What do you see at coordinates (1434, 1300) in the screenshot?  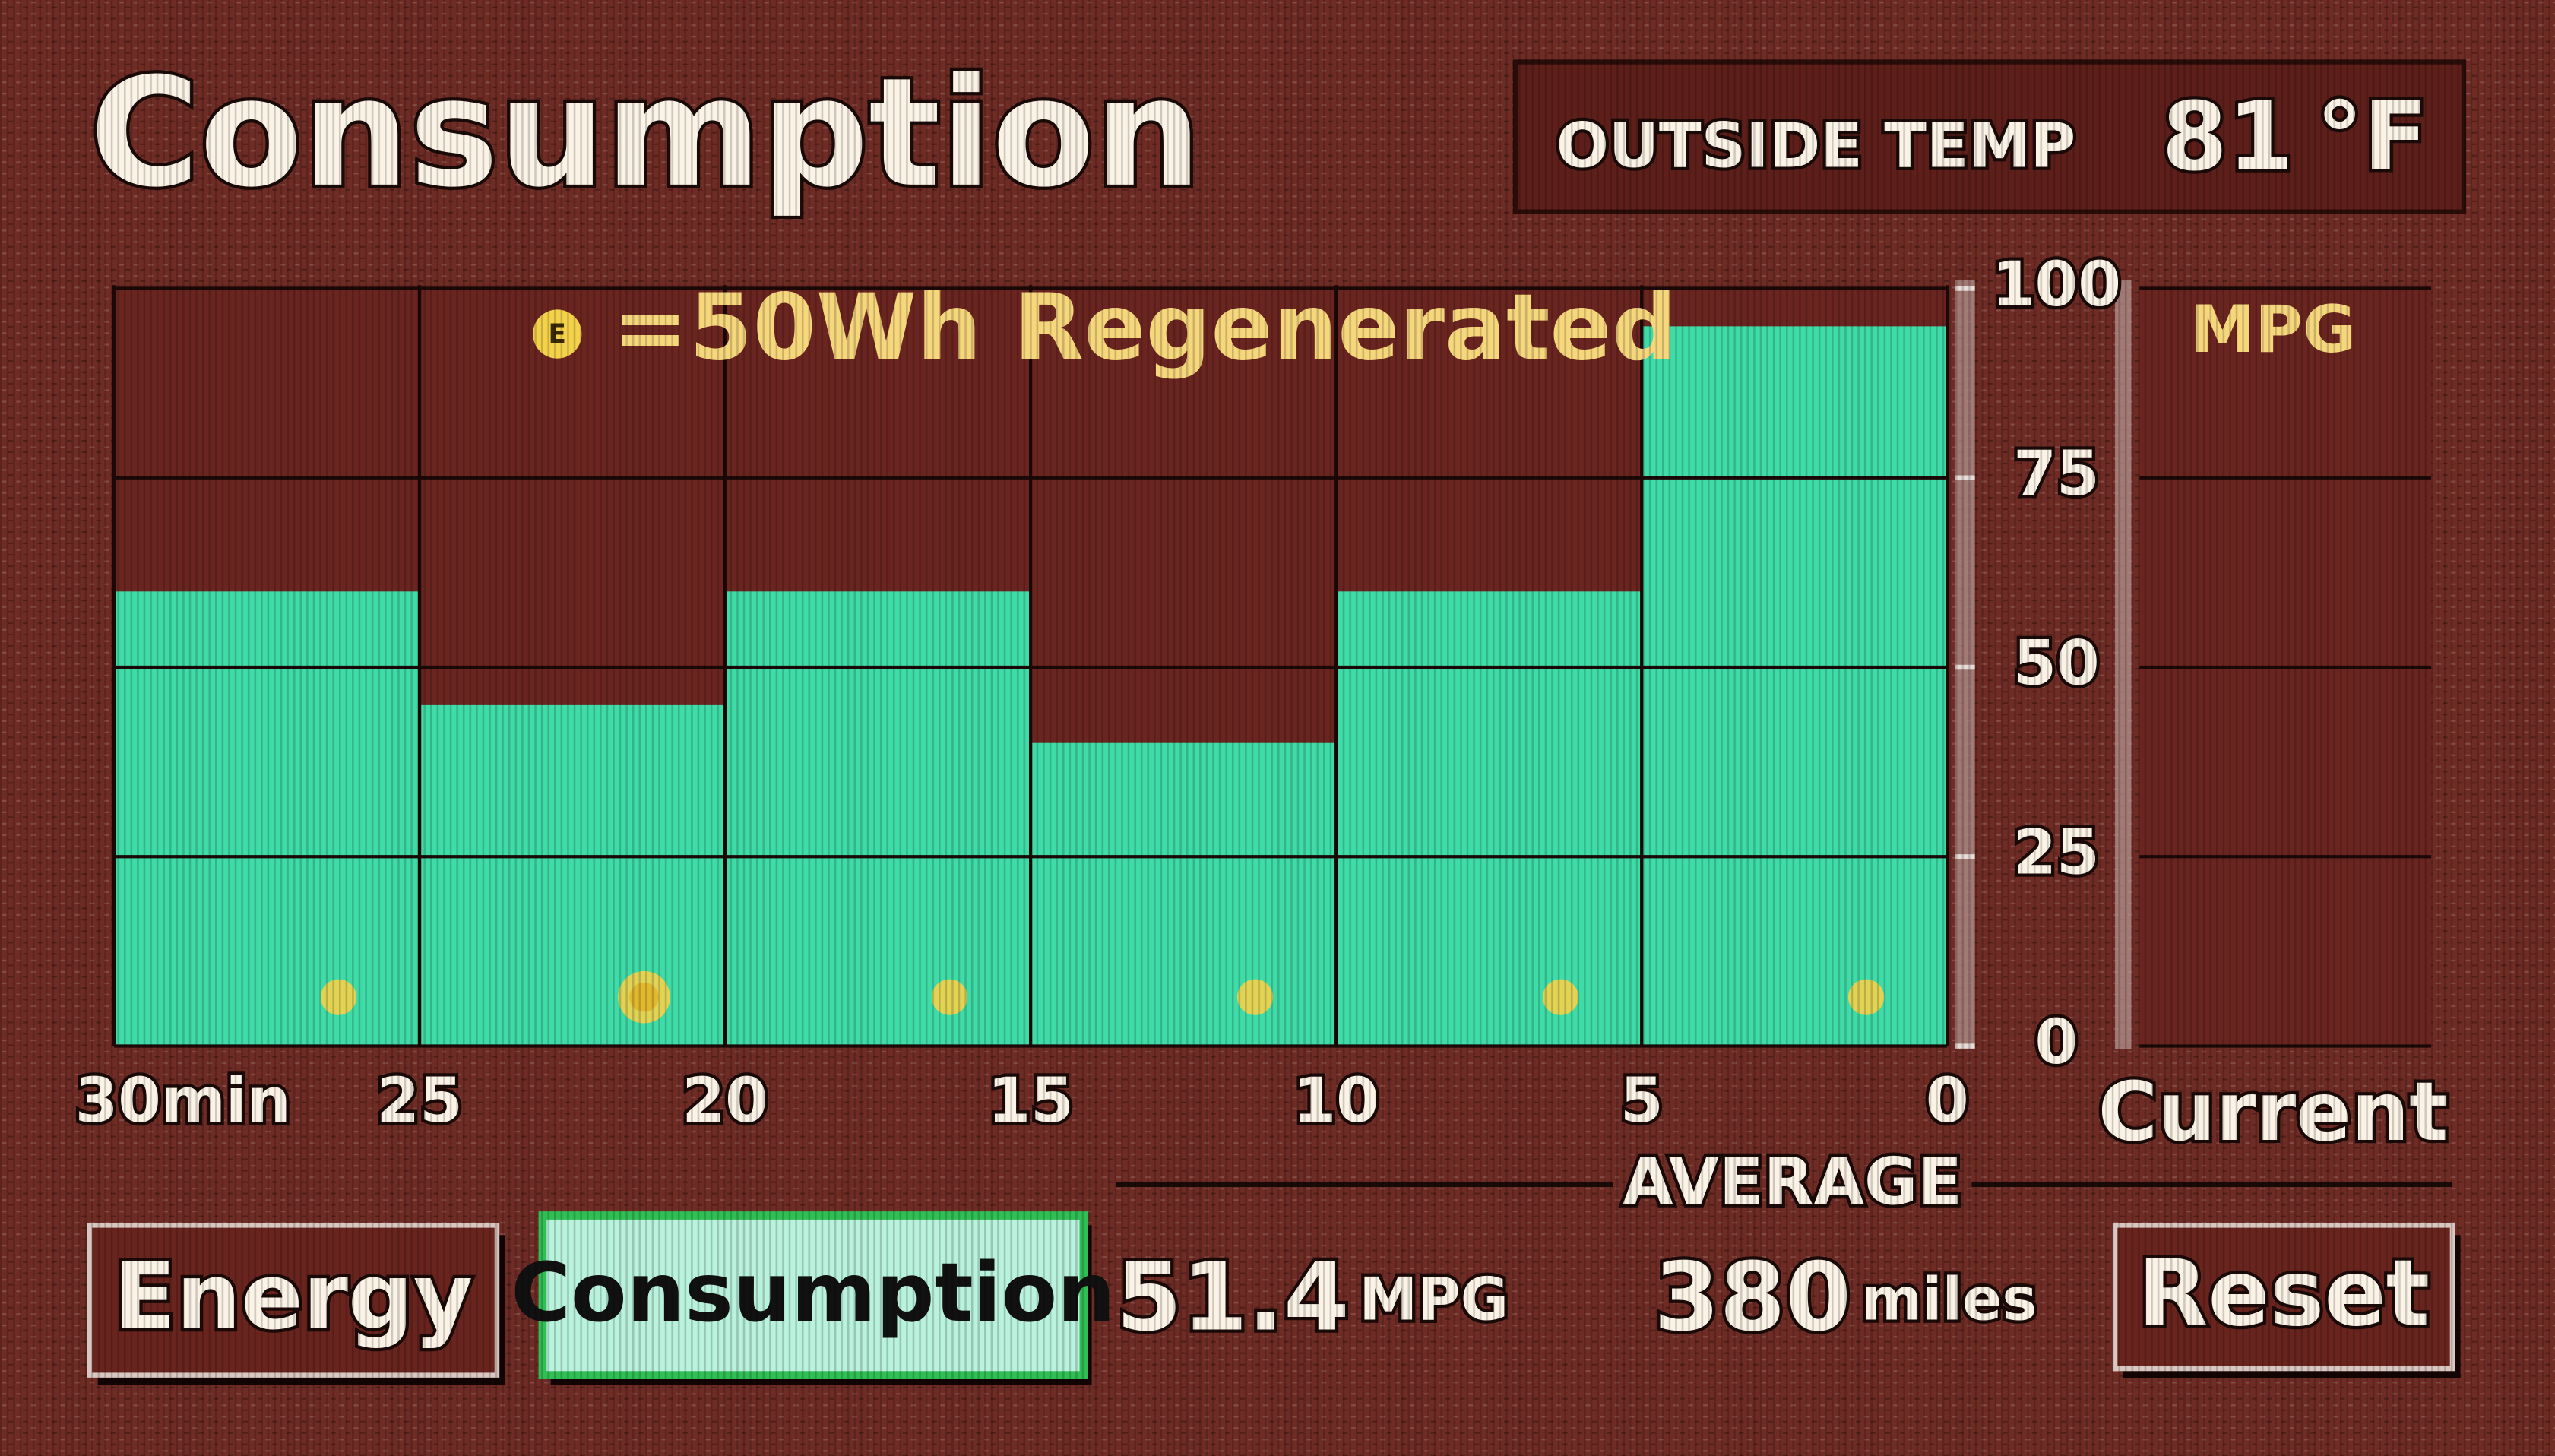 I see `mpg-unit: MPG` at bounding box center [1434, 1300].